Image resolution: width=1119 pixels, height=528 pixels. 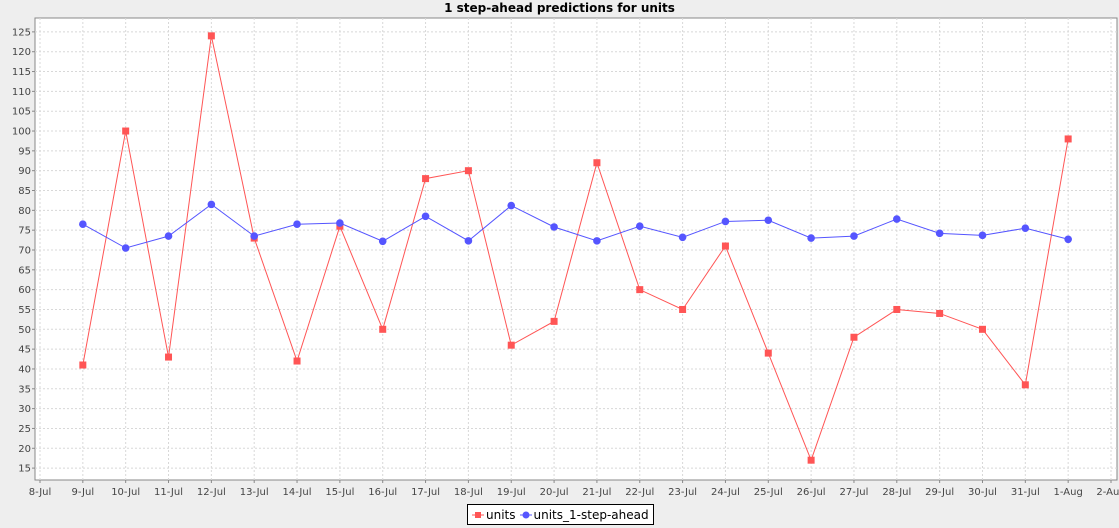 What do you see at coordinates (725, 492) in the screenshot?
I see `x-tick-label: 24-Jul` at bounding box center [725, 492].